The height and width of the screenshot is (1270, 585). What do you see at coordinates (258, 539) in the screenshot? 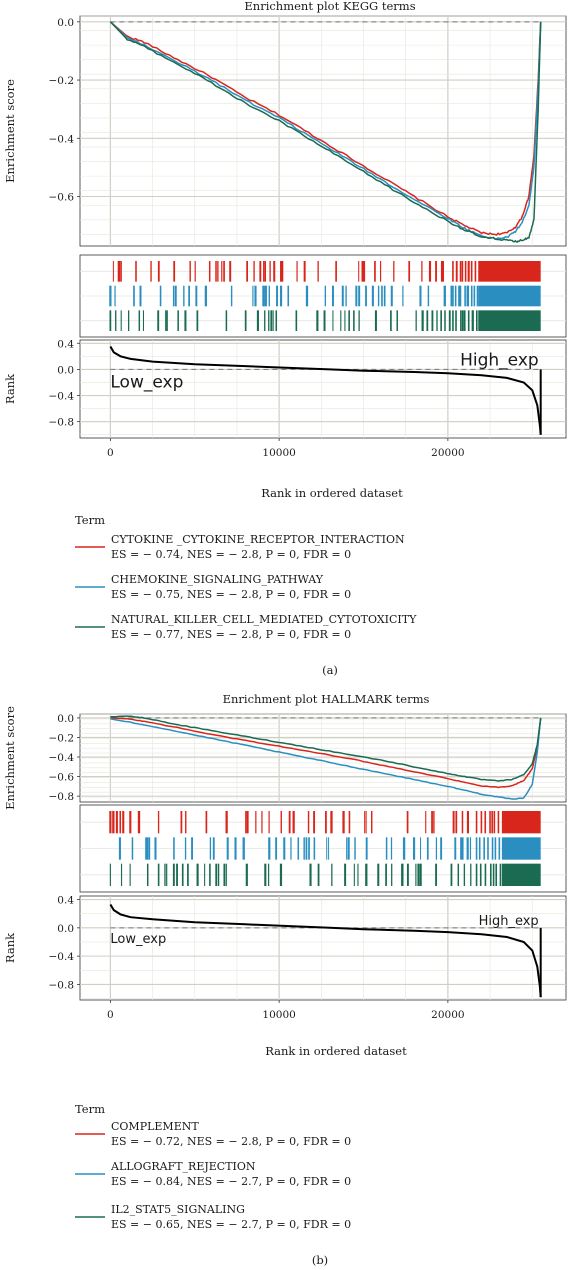
I see `legend-entry-name: CYTOKINE _CYTOKINE_RECEPTOR_INTERACTION` at bounding box center [258, 539].